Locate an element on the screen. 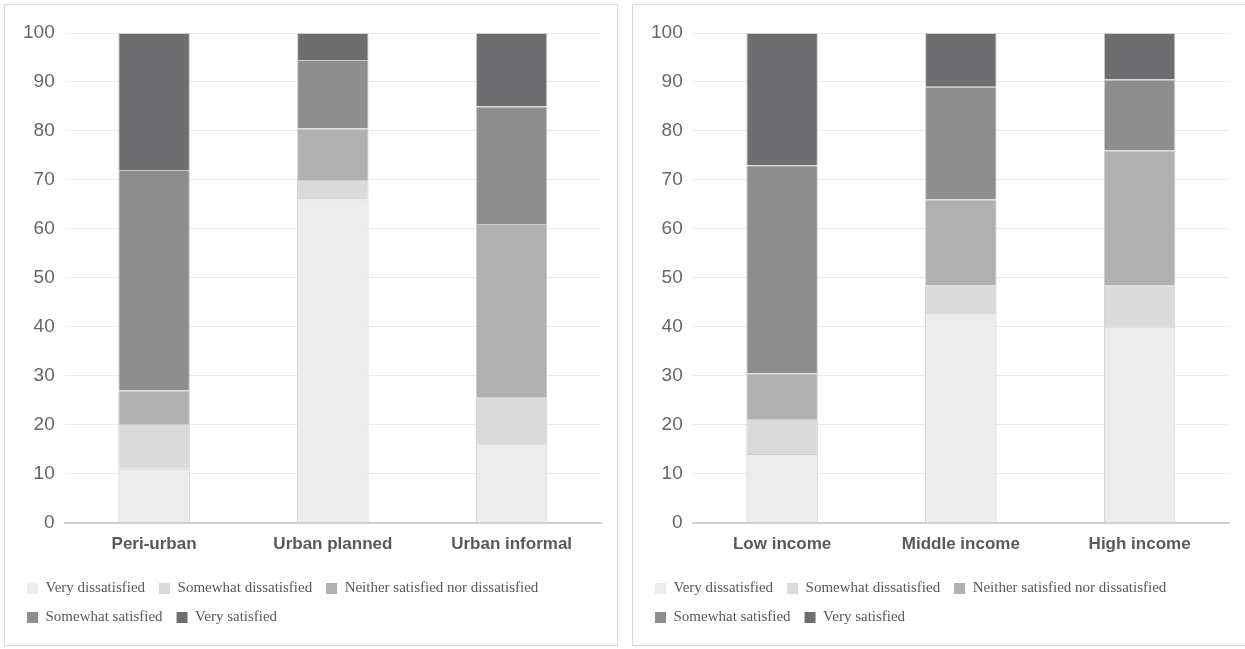 This screenshot has width=1245, height=649. x-tick-label: Peri-urban is located at coordinates (154, 544).